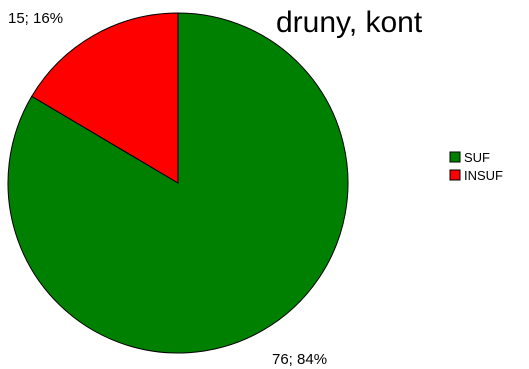  Describe the element at coordinates (349, 22) in the screenshot. I see `chart-title: druny, kont` at that location.